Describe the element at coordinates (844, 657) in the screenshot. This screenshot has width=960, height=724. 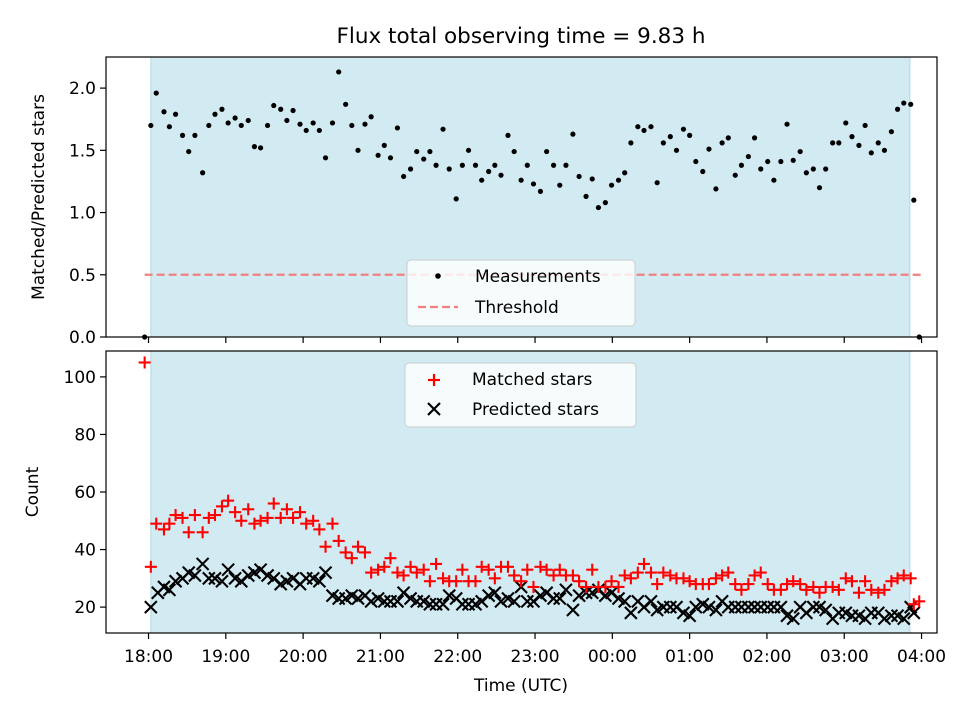
I see `bottom-xtick-label: 03:00` at that location.